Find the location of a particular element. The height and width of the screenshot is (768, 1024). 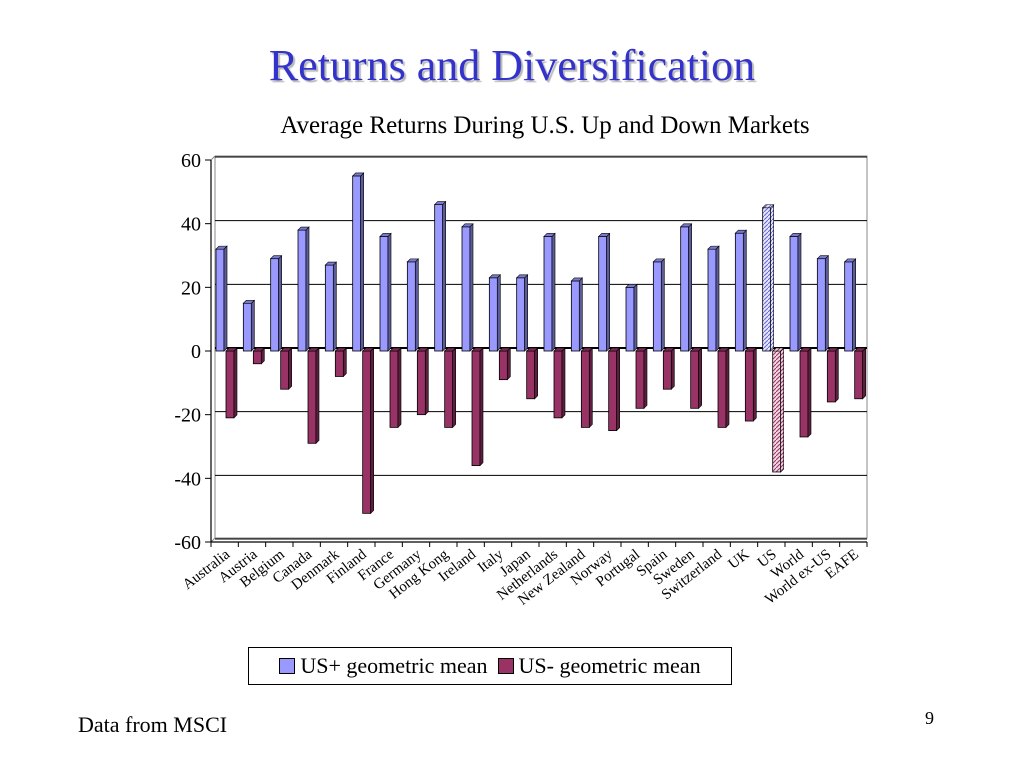

x-tick-label: UK is located at coordinates (739, 559).